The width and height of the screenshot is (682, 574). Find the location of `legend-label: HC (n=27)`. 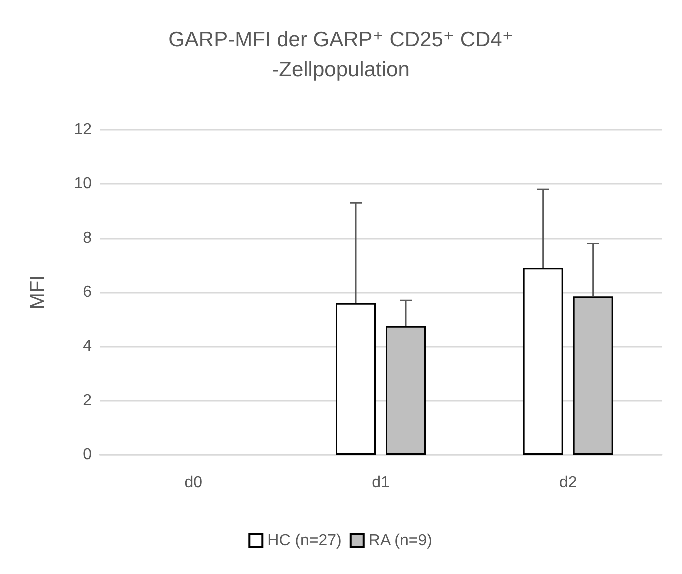

legend-label: HC (n=27) is located at coordinates (305, 541).